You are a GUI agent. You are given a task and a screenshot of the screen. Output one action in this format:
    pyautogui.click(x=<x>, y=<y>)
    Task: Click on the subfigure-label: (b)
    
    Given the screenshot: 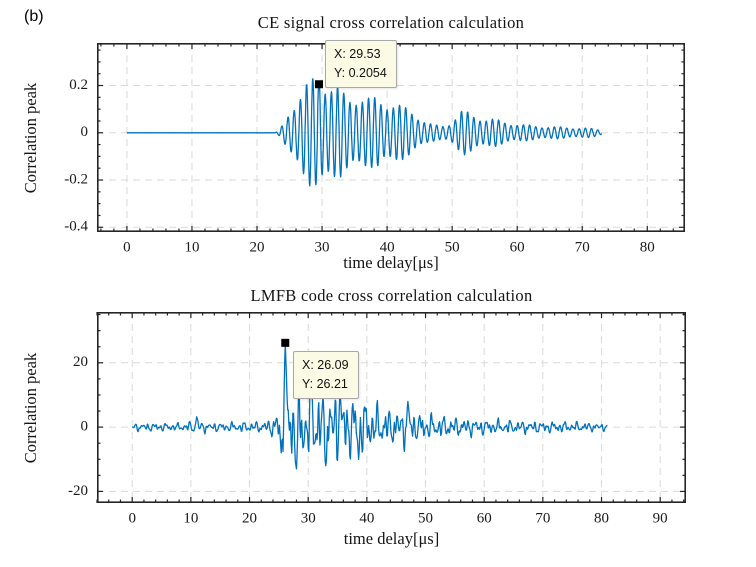 What is the action you would take?
    pyautogui.click(x=34, y=16)
    